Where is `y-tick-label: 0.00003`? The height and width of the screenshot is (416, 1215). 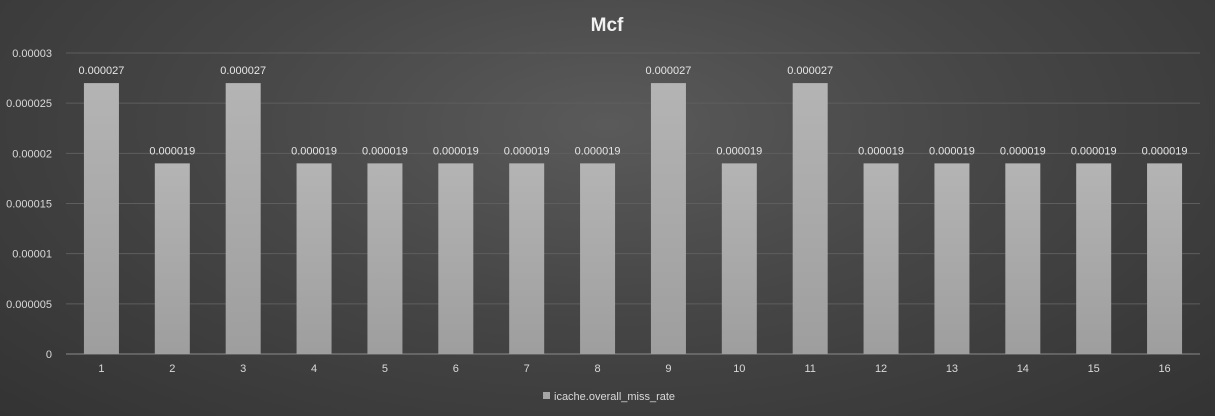
y-tick-label: 0.00003 is located at coordinates (32, 54).